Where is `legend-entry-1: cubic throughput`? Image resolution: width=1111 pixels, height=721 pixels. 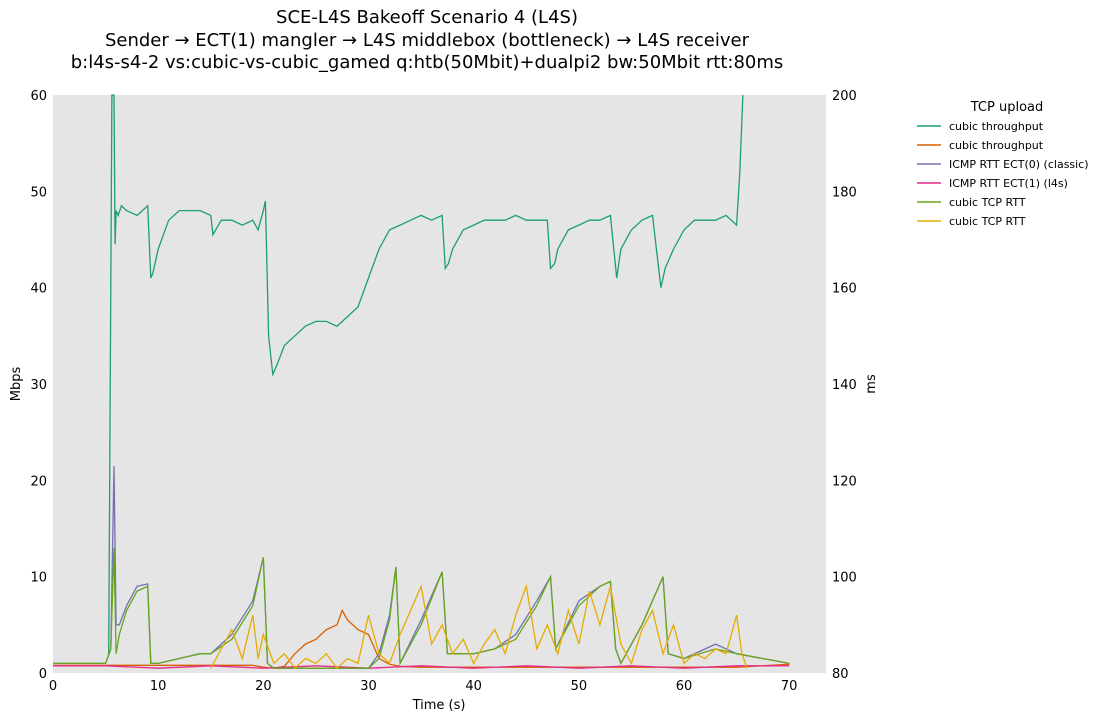
legend-entry-1: cubic throughput is located at coordinates (996, 145).